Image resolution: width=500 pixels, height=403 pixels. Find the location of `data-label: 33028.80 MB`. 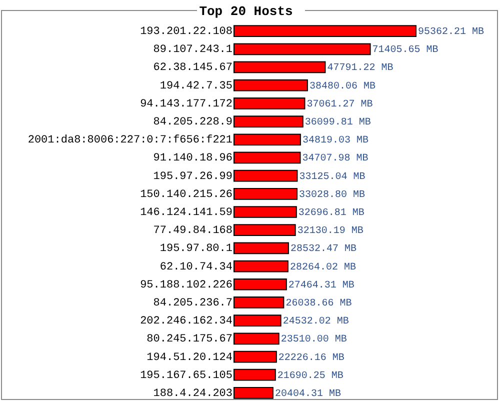

data-label: 33028.80 MB is located at coordinates (332, 195).